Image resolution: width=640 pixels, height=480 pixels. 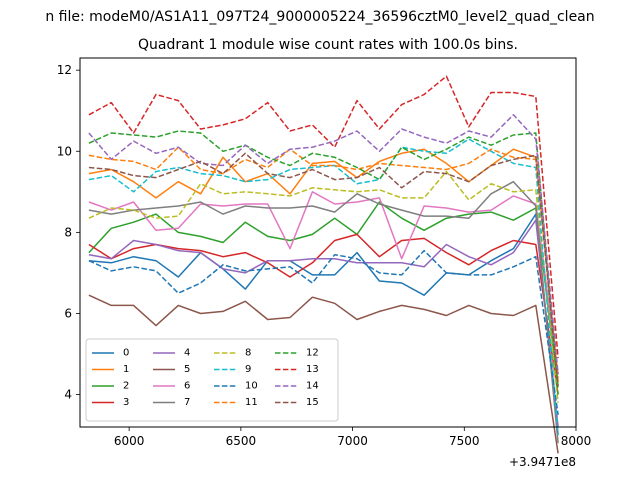 What do you see at coordinates (241, 441) in the screenshot?
I see `x-tick-label: 6500` at bounding box center [241, 441].